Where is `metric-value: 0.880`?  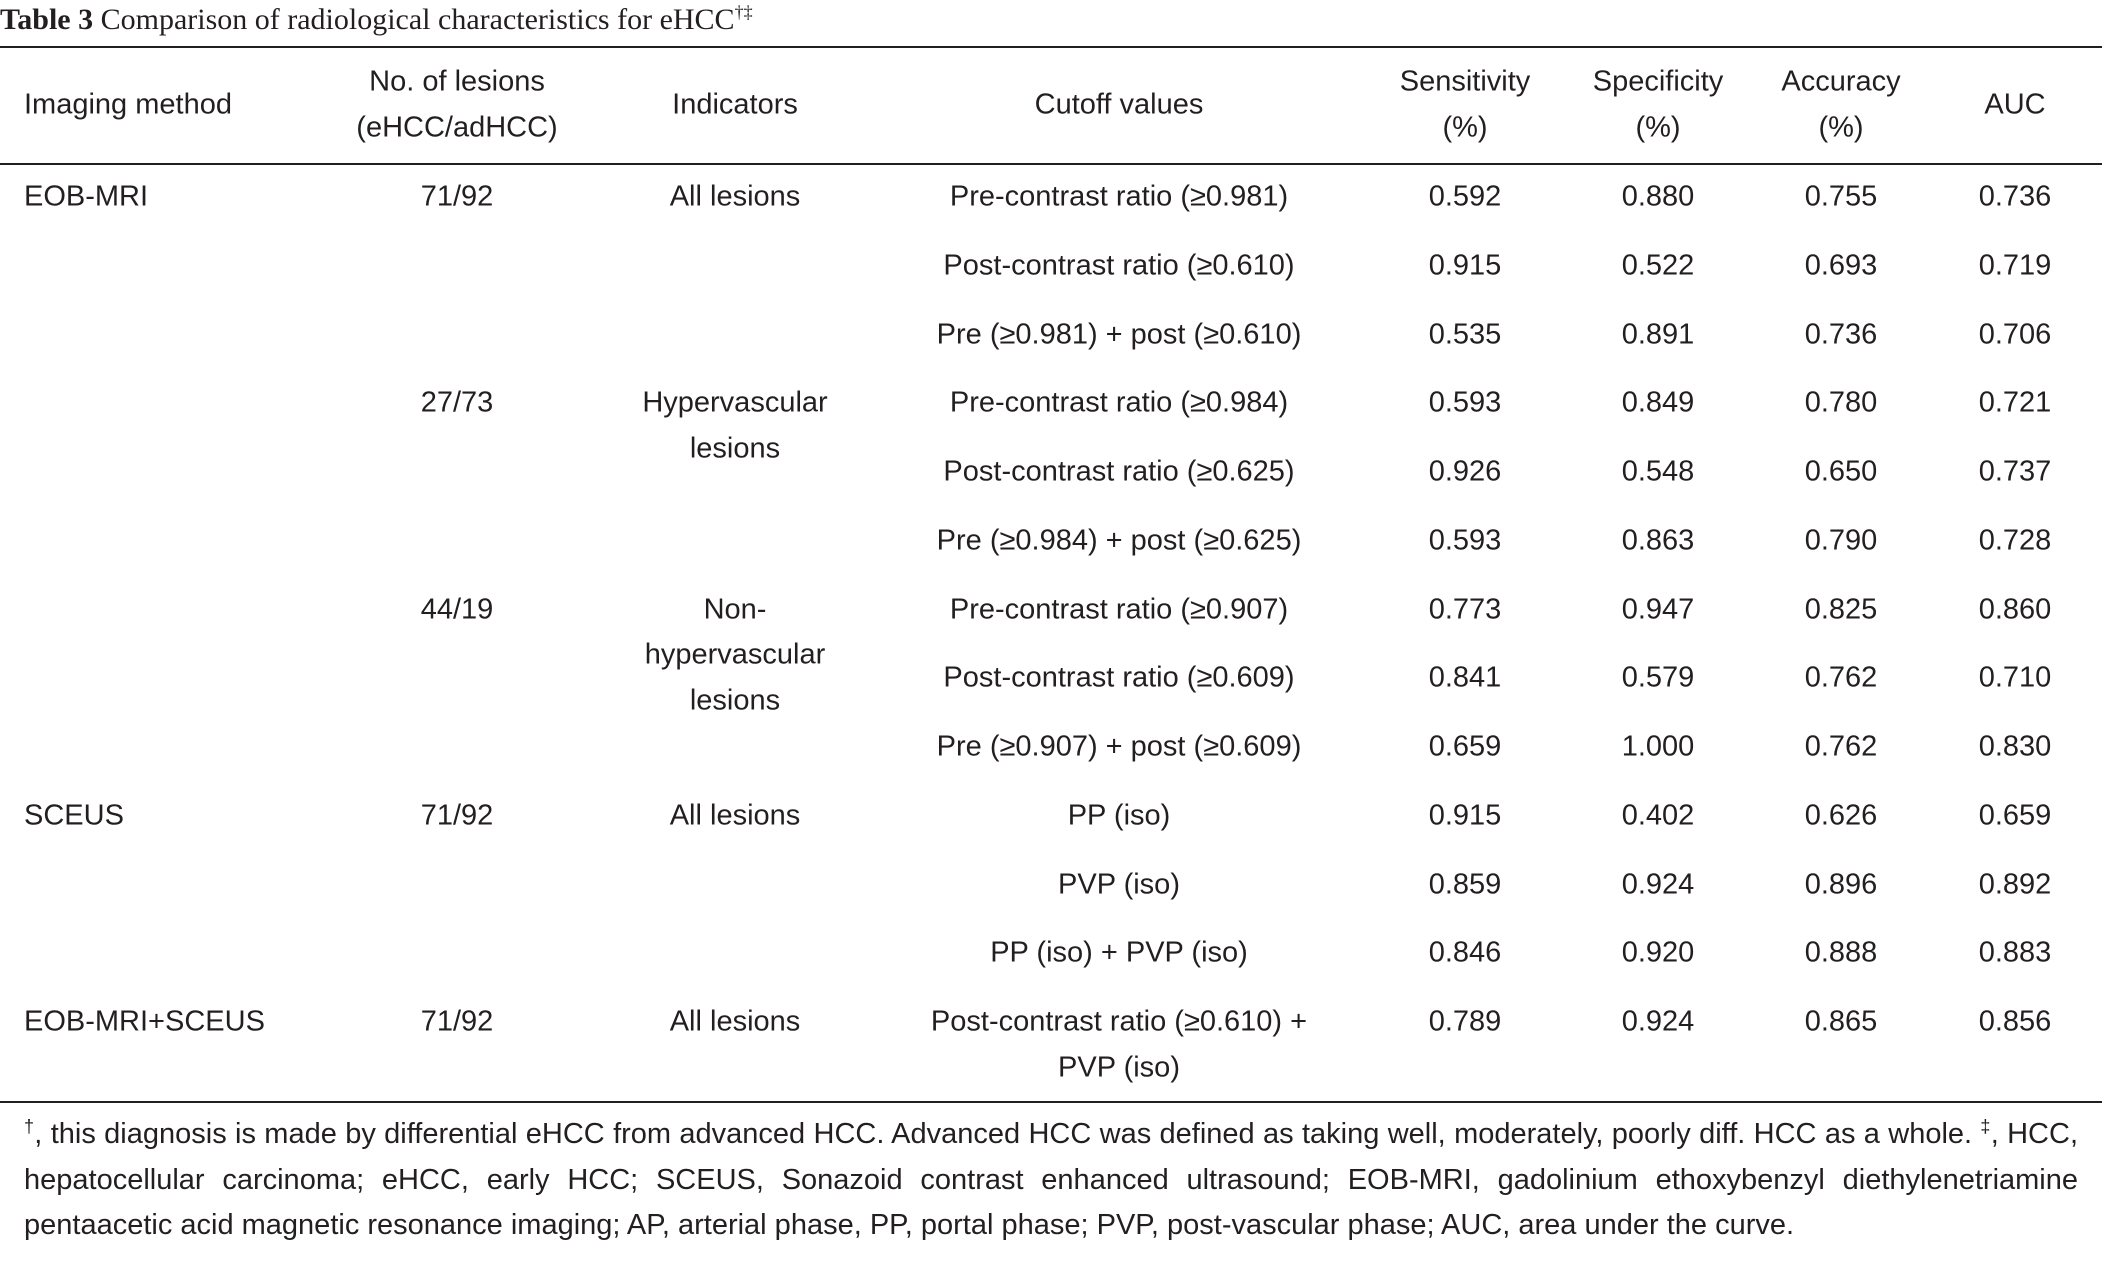
metric-value: 0.880 is located at coordinates (1658, 196).